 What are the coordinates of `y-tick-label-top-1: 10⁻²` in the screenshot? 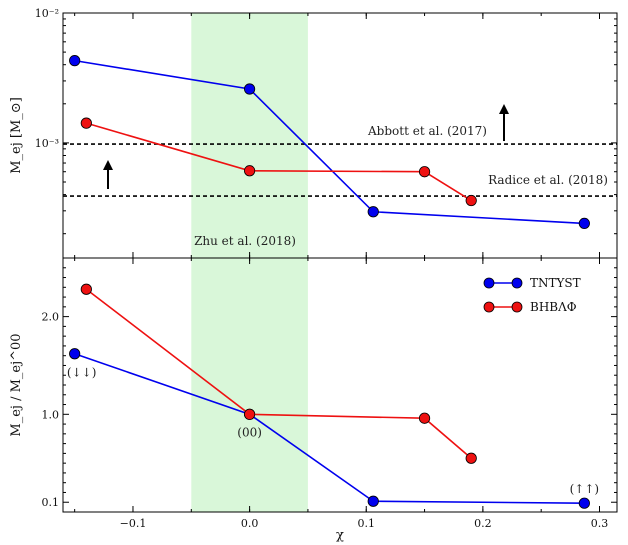 It's located at (47, 13).